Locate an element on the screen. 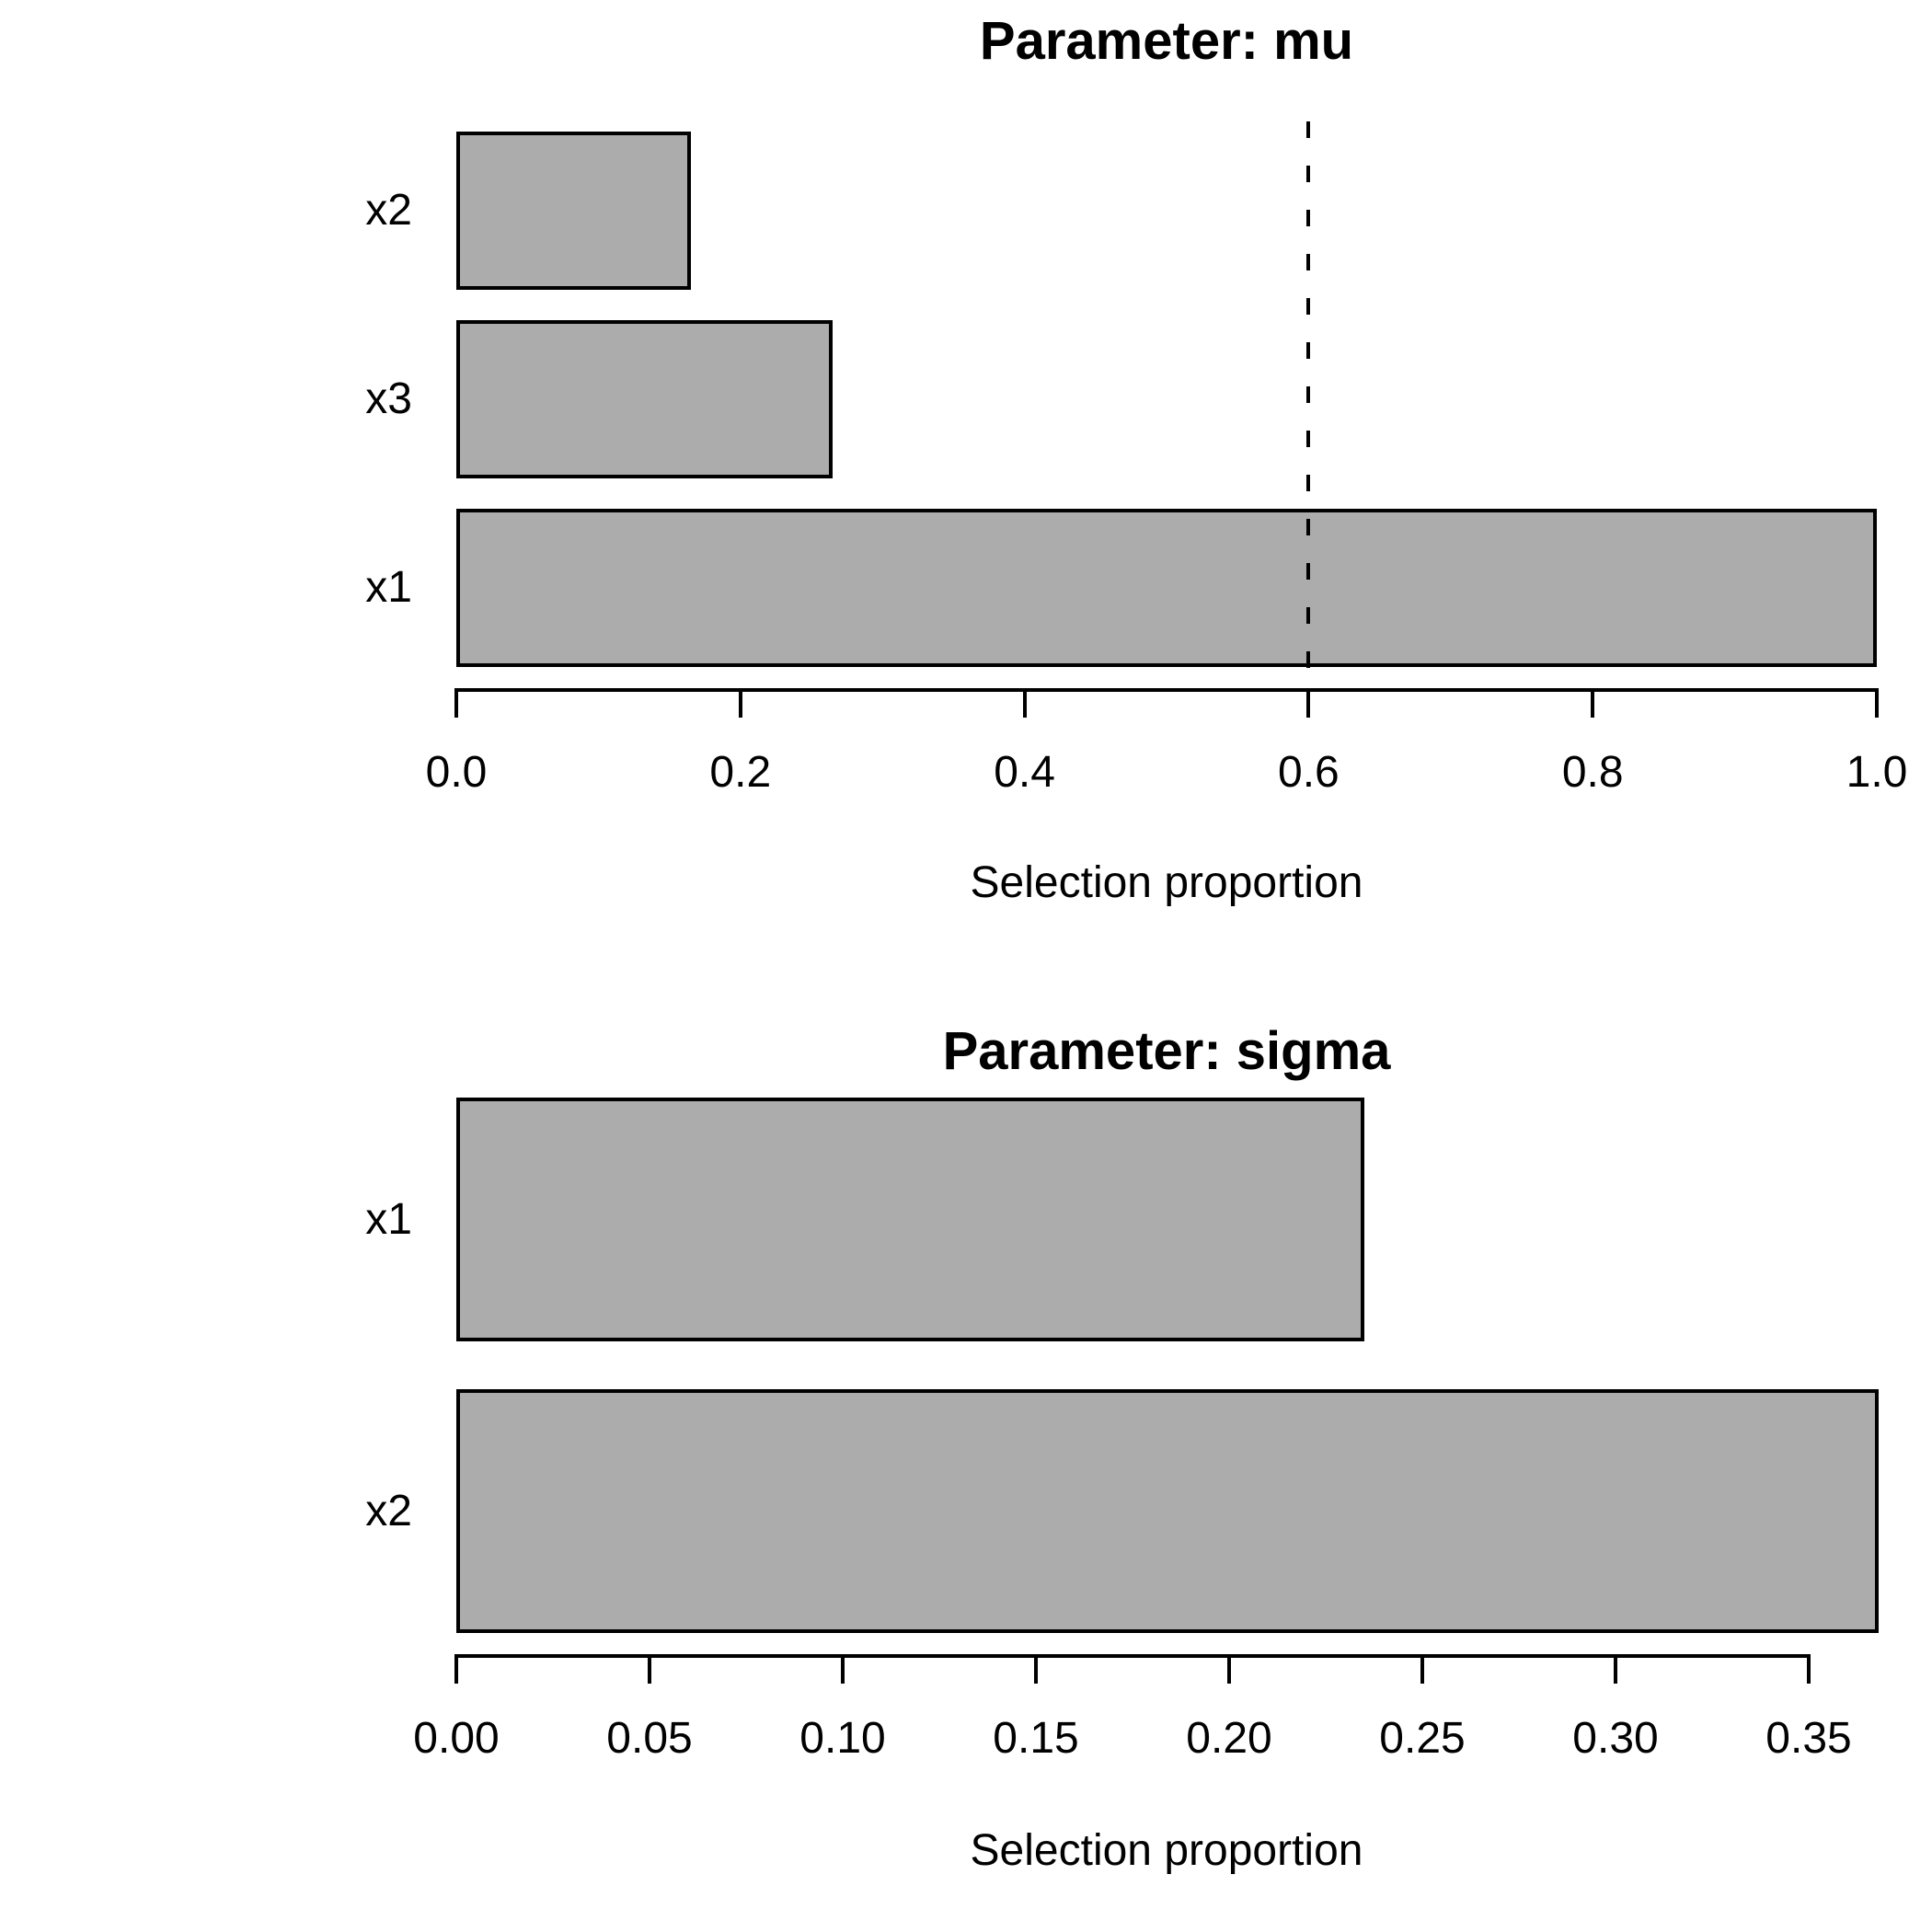  x-axis-tick-label: 0.00 is located at coordinates (456, 1738).